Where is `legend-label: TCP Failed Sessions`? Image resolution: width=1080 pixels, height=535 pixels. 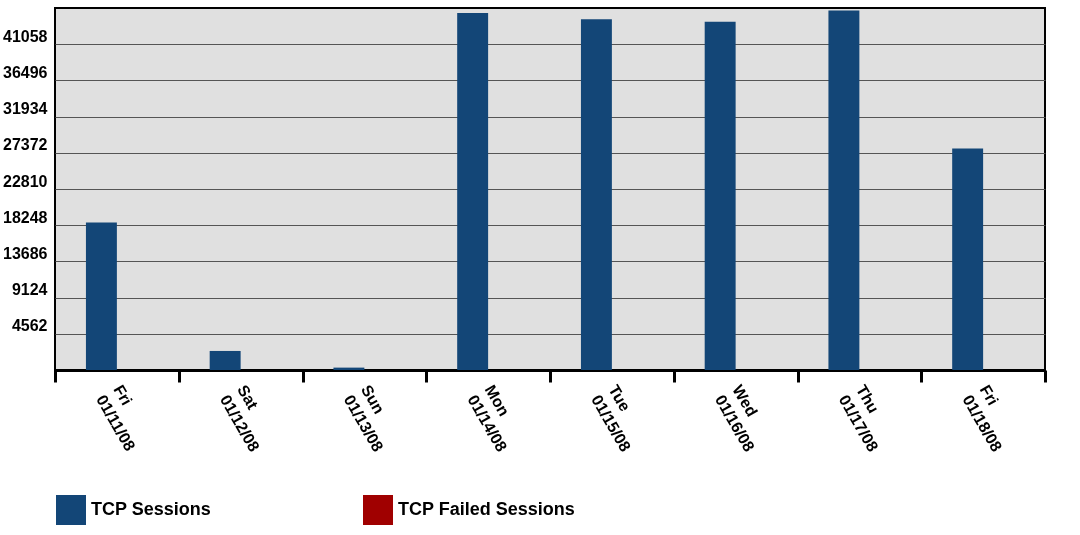 legend-label: TCP Failed Sessions is located at coordinates (486, 509).